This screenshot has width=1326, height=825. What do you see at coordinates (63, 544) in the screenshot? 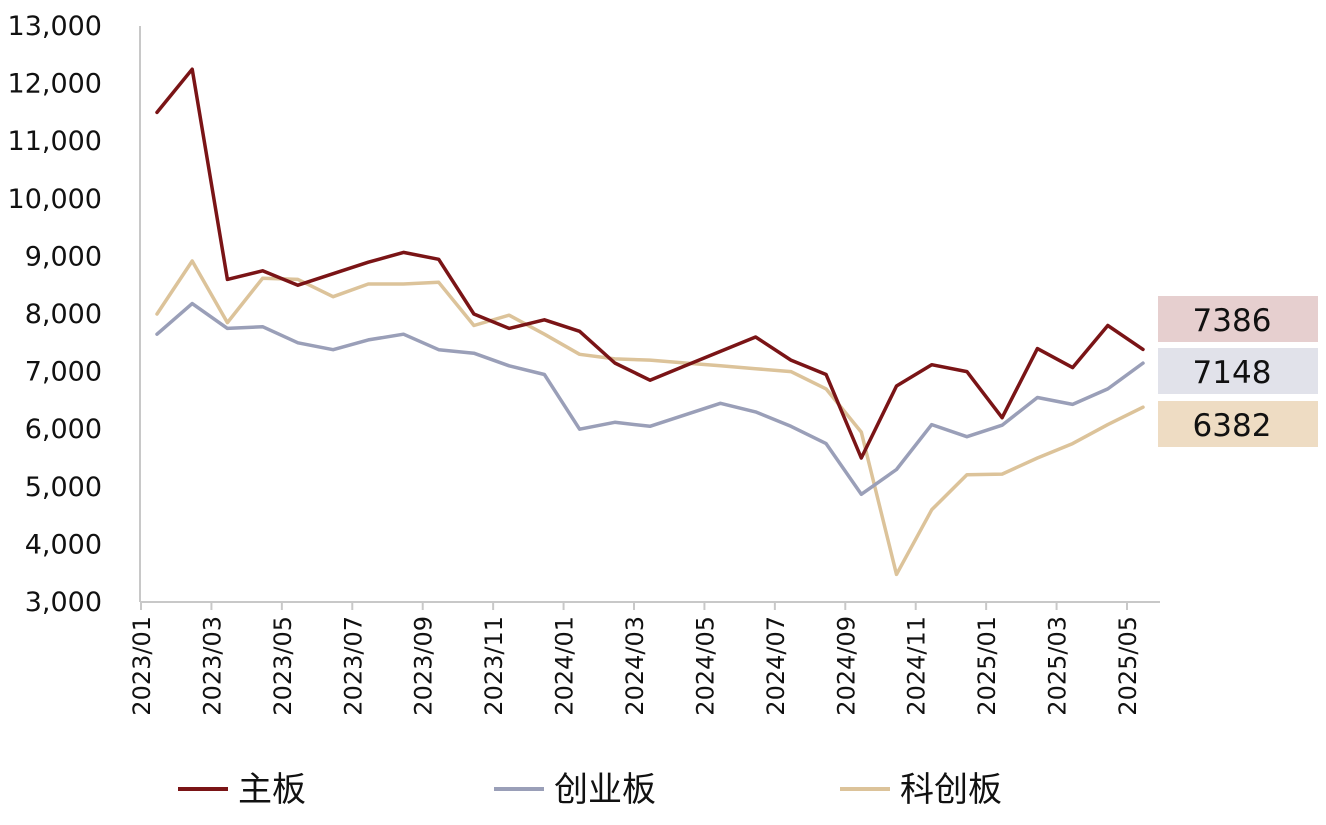
I see `y-tick-label: 4,000` at bounding box center [63, 544].